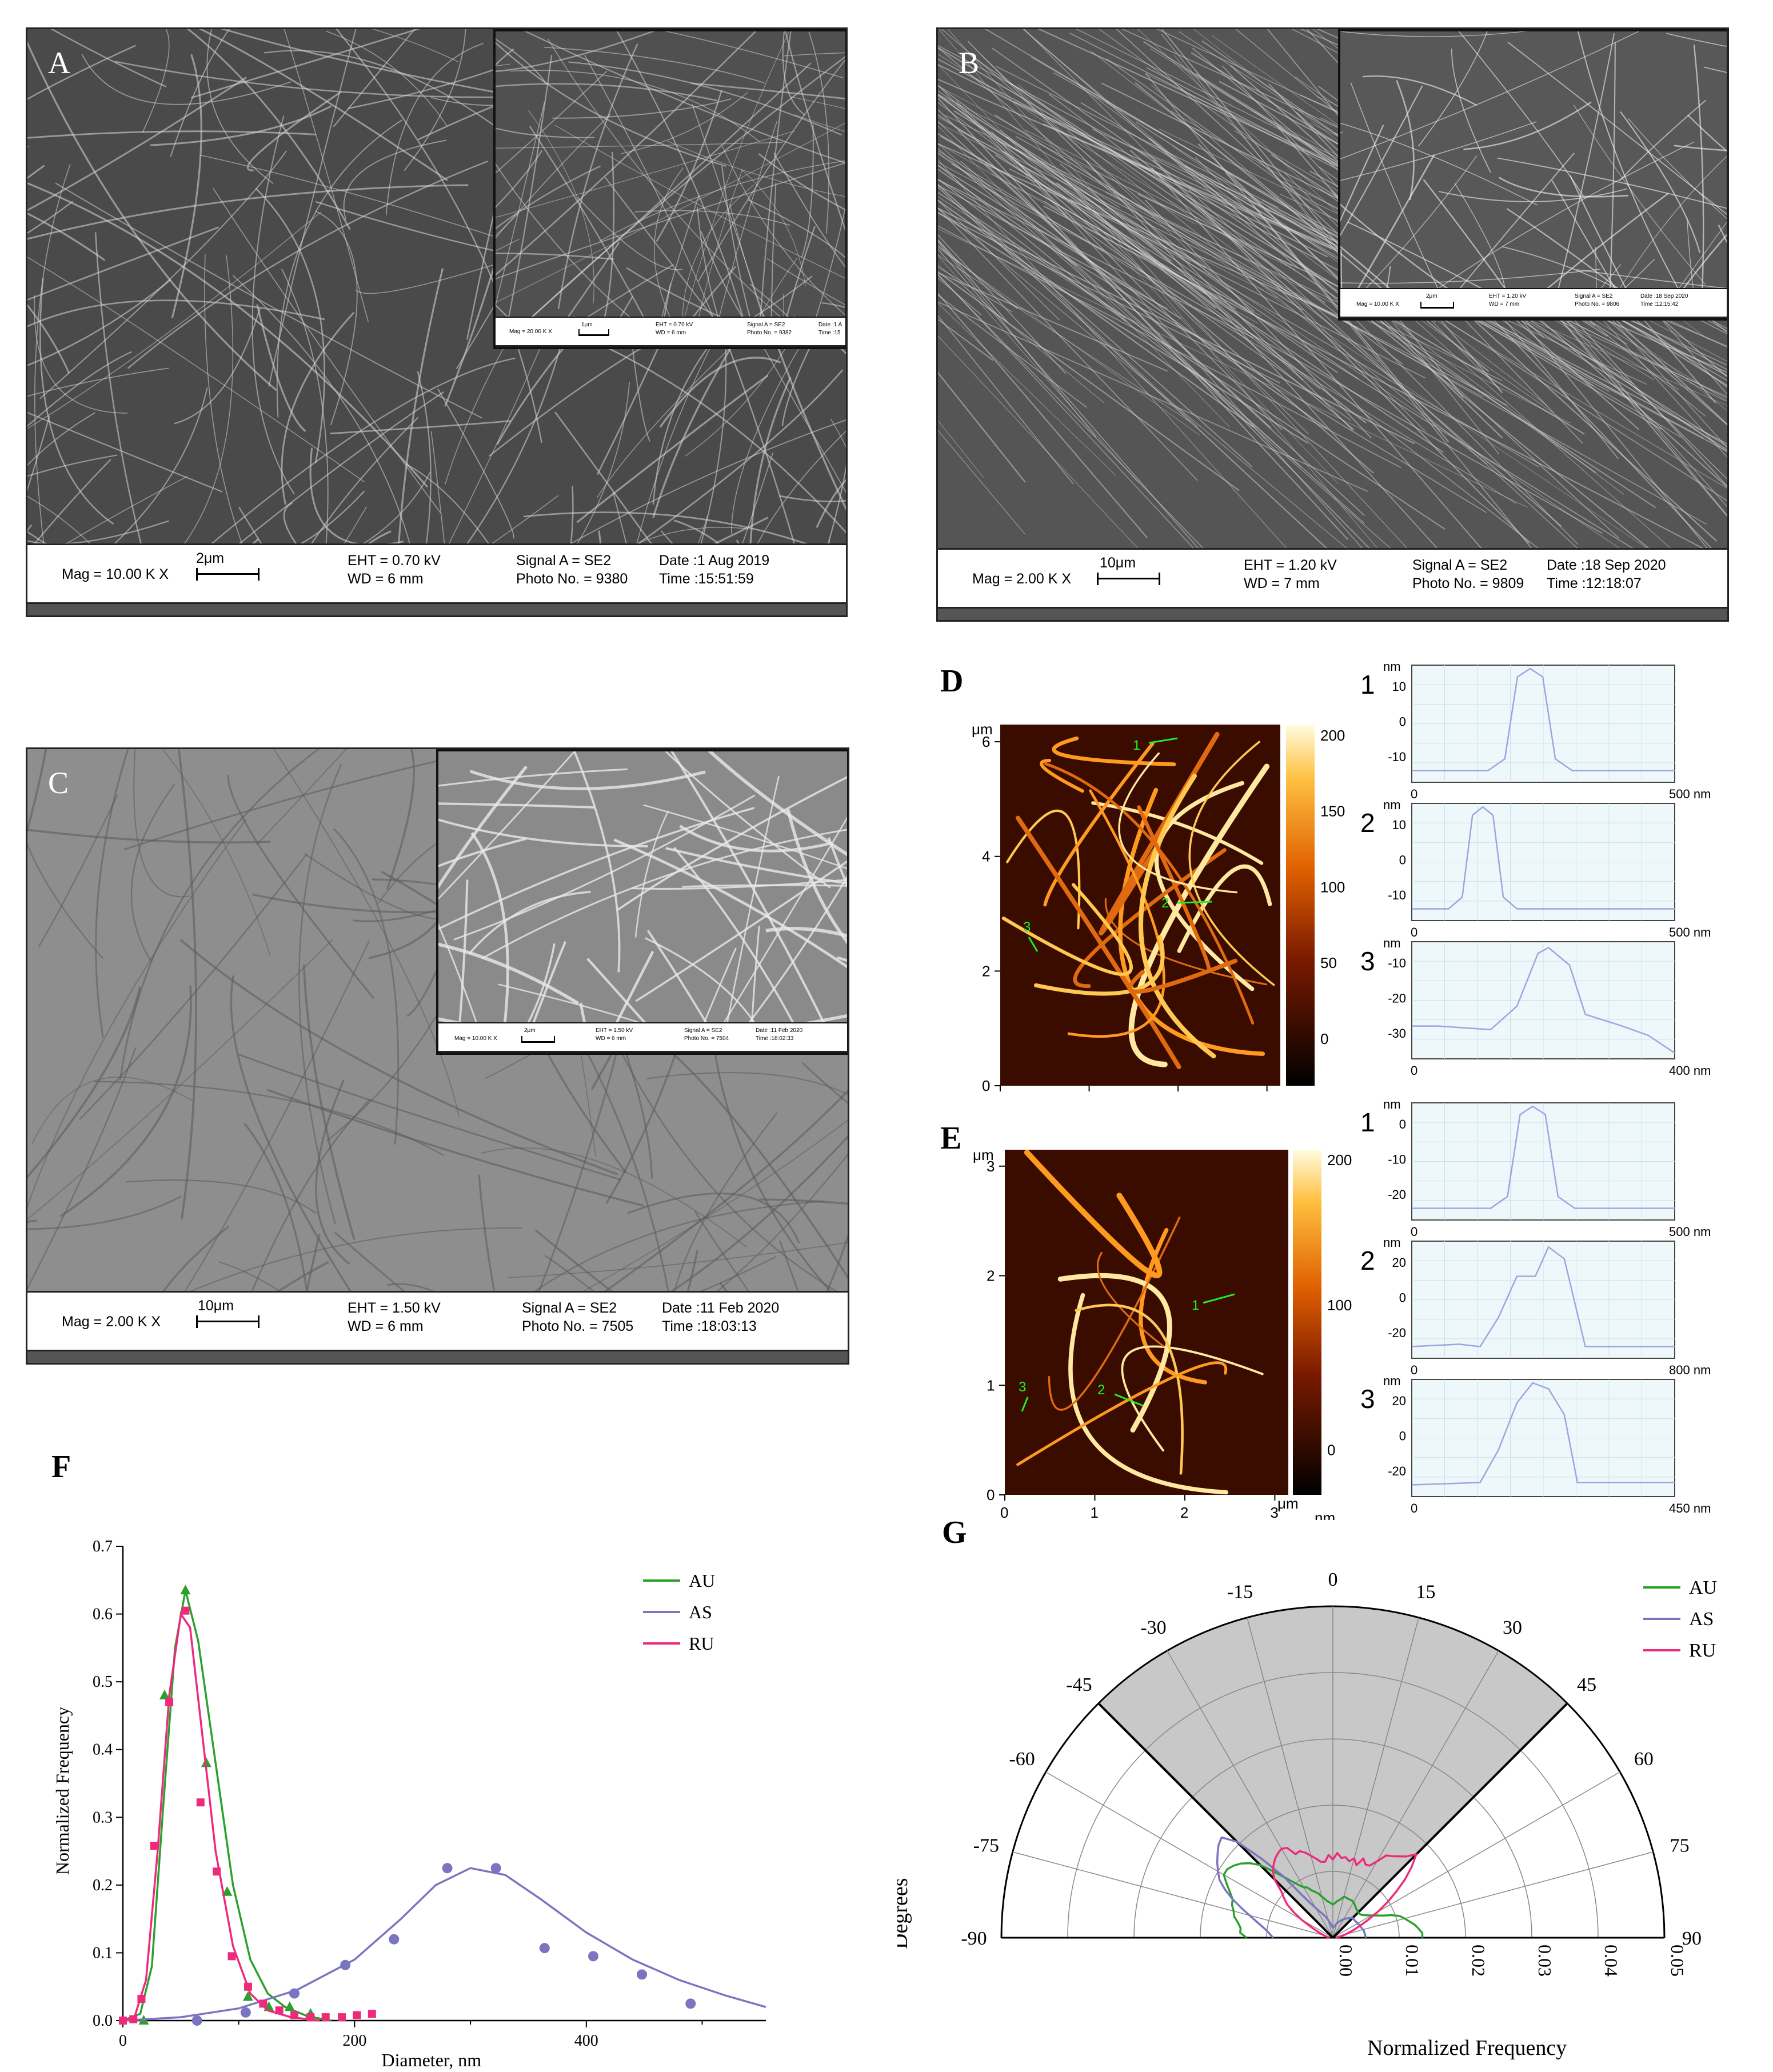  Describe the element at coordinates (1508, 296) in the screenshot. I see `inset-eht: EHT = 1.20 kV` at that location.